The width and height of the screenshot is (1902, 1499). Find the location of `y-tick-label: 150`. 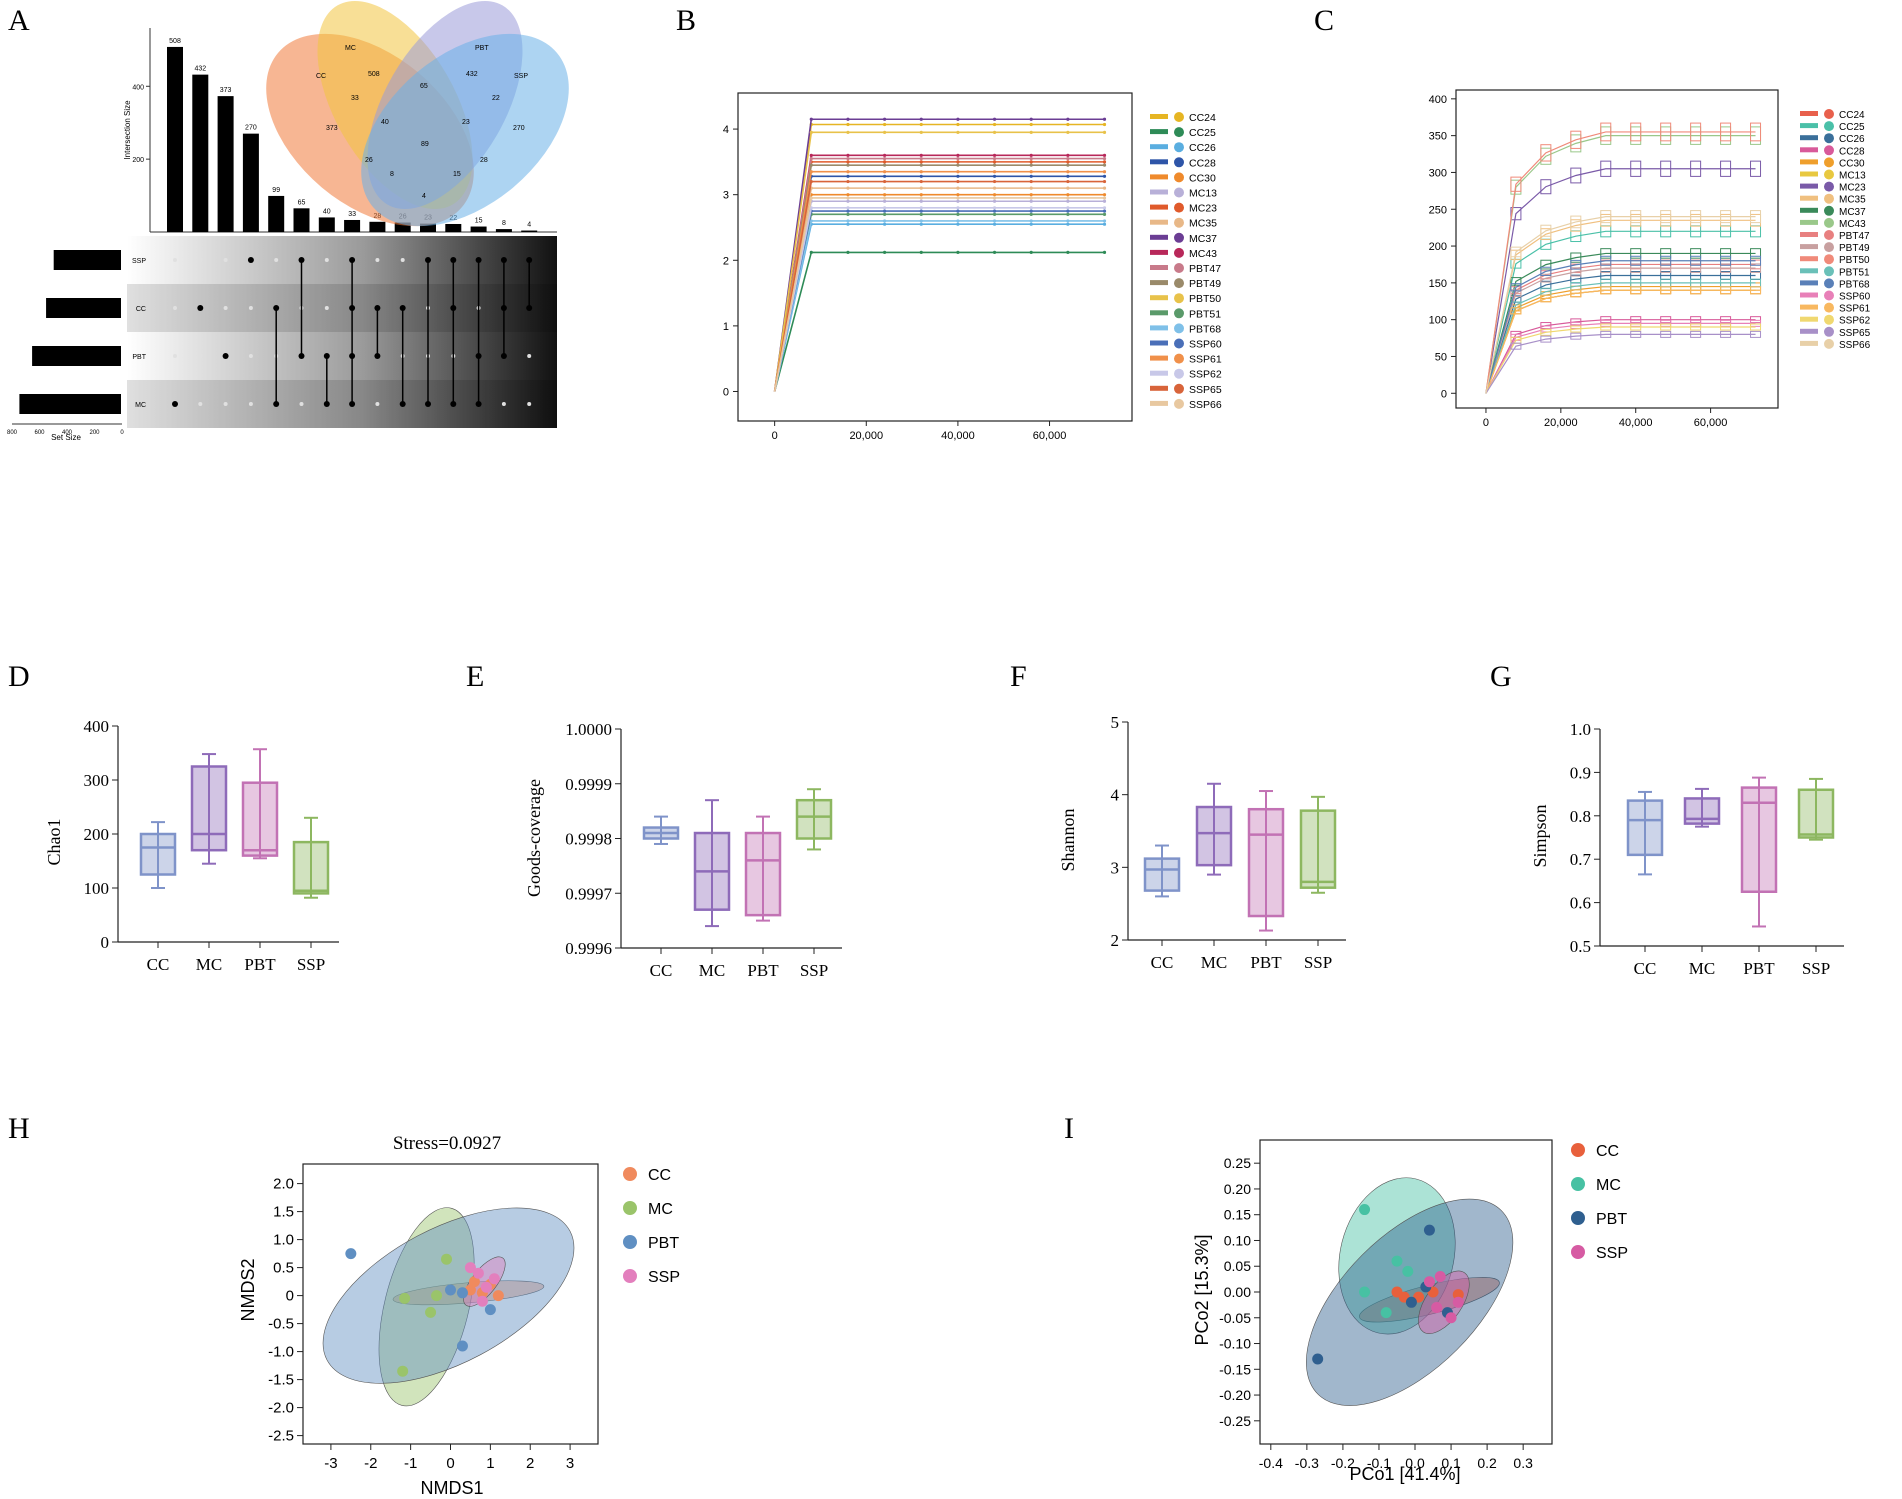

y-tick-label: 150 is located at coordinates (1438, 284).